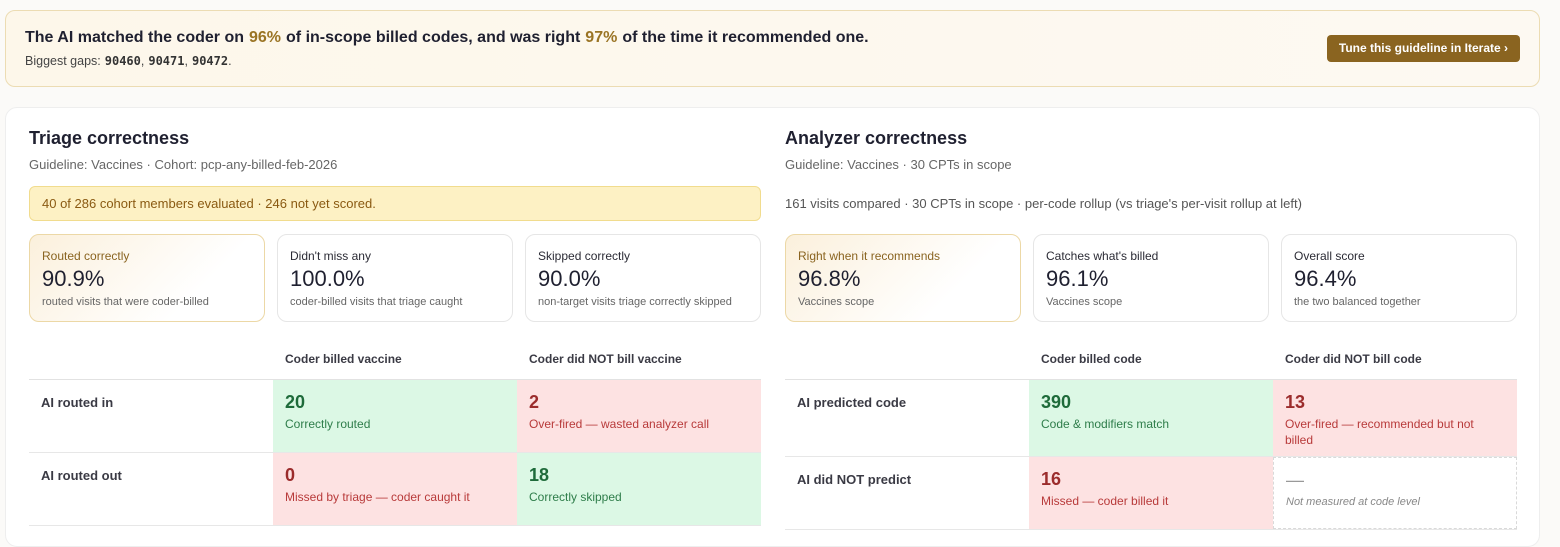 The height and width of the screenshot is (547, 1560). What do you see at coordinates (343, 359) in the screenshot?
I see `column-header: Coder billed vaccine` at bounding box center [343, 359].